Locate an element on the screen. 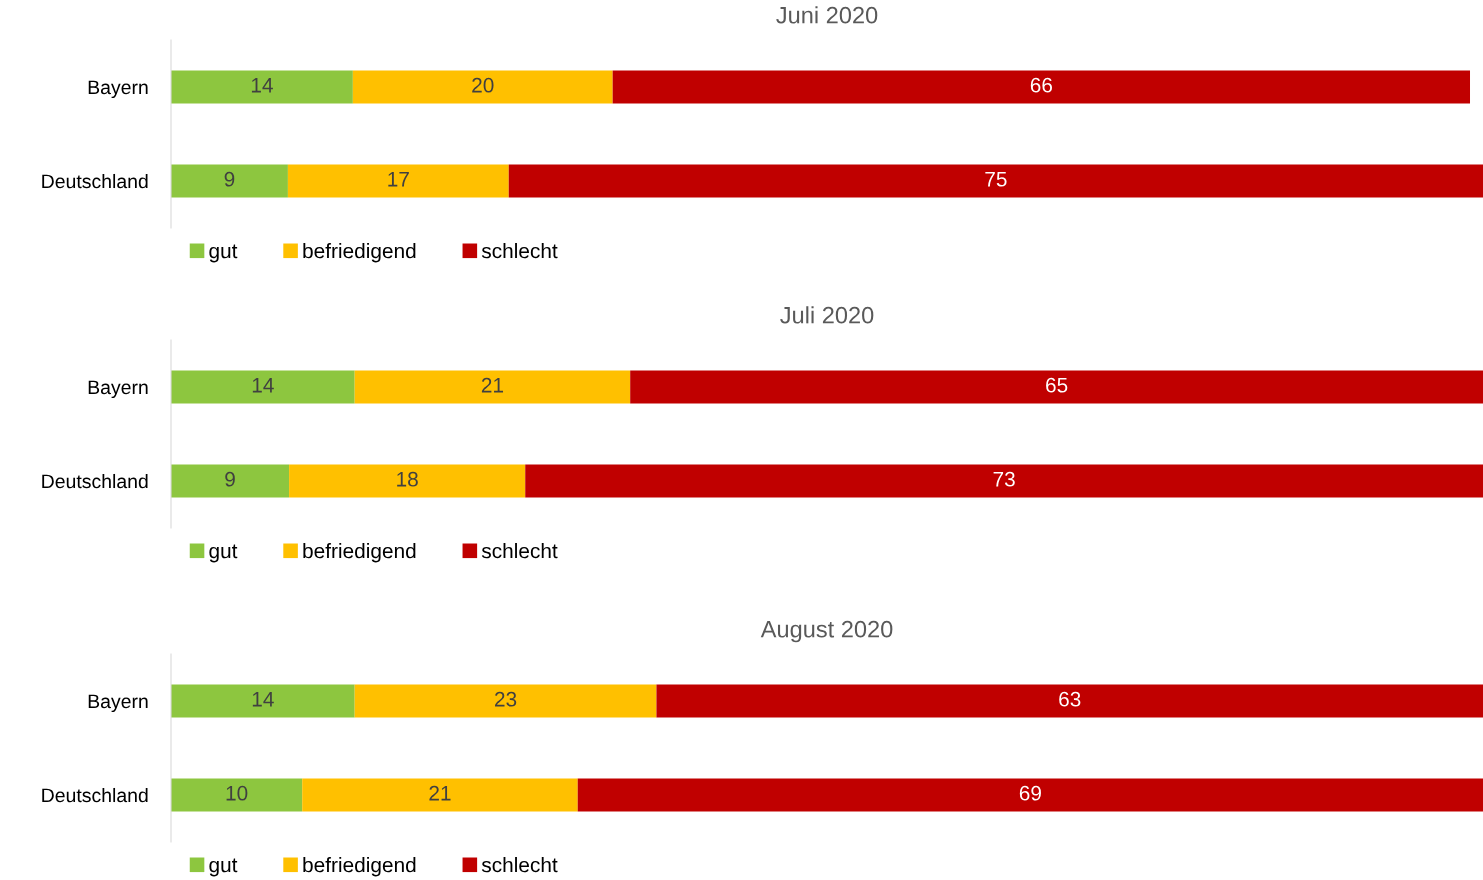  chart-title: Juni 2020 is located at coordinates (827, 15).